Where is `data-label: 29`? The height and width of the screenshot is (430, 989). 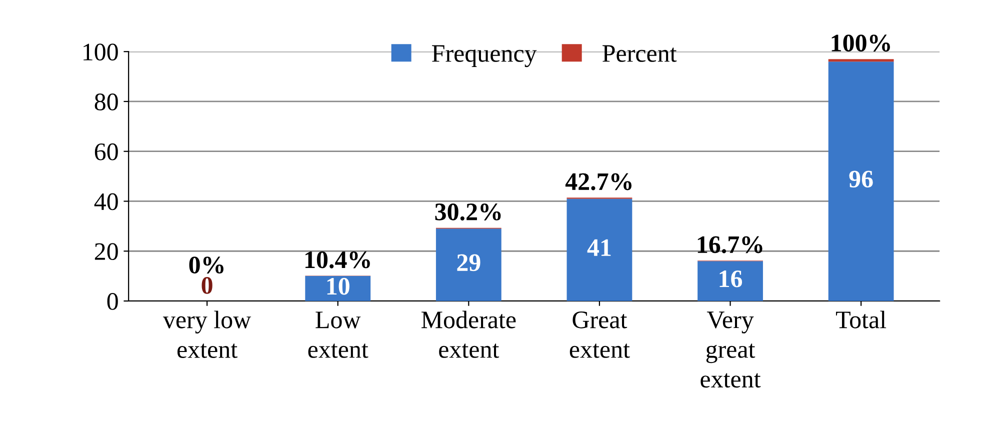
data-label: 29 is located at coordinates (468, 263).